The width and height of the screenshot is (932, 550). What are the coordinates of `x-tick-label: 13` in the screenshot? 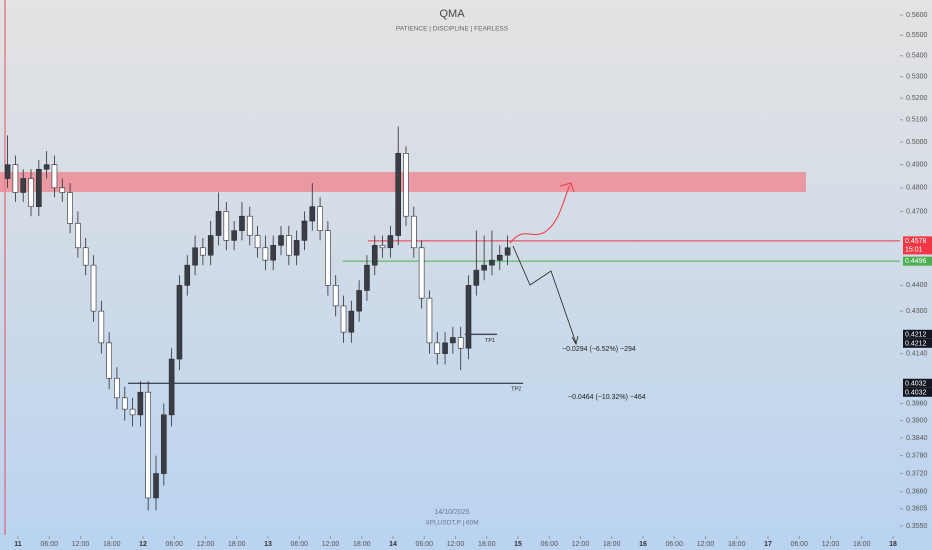 It's located at (268, 544).